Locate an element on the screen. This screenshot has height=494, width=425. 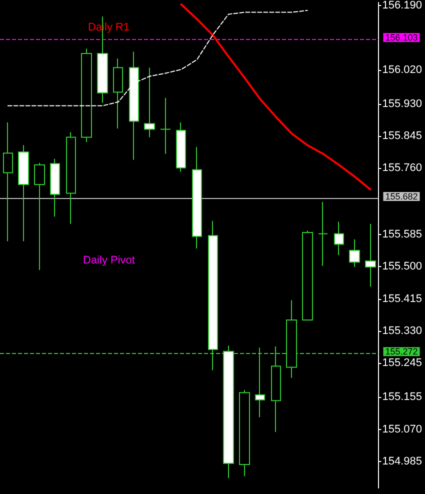
y-tick-label: 155.500 is located at coordinates (402, 266).